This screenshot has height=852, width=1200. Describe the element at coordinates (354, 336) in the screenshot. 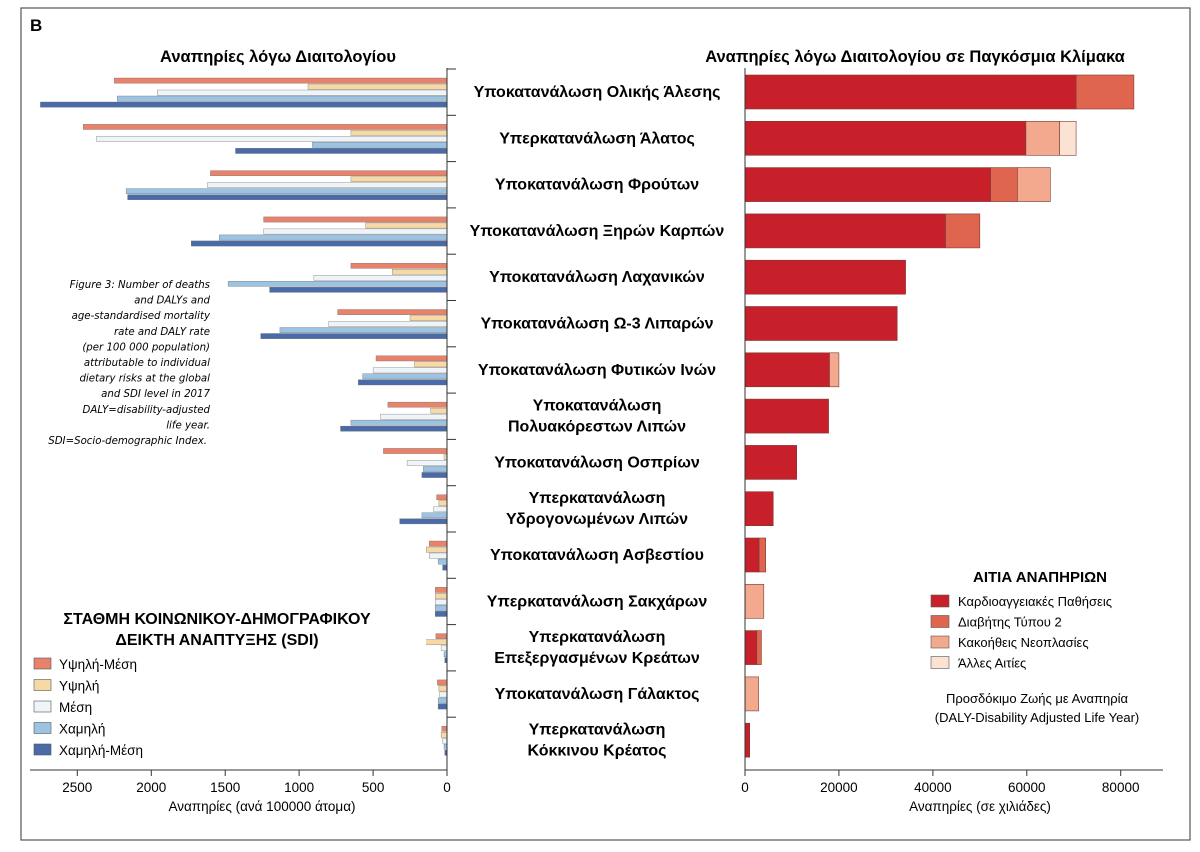

I see `left-bar-row5-series4` at that location.